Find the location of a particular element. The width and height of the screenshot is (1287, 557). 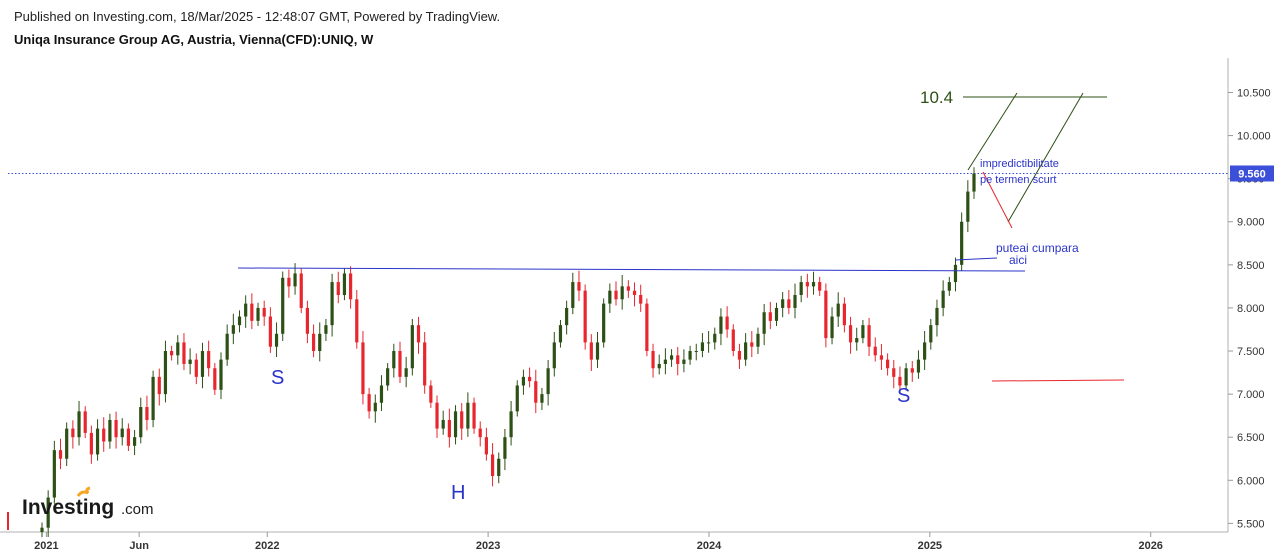

y-tick-label: 10.000 is located at coordinates (1254, 137).